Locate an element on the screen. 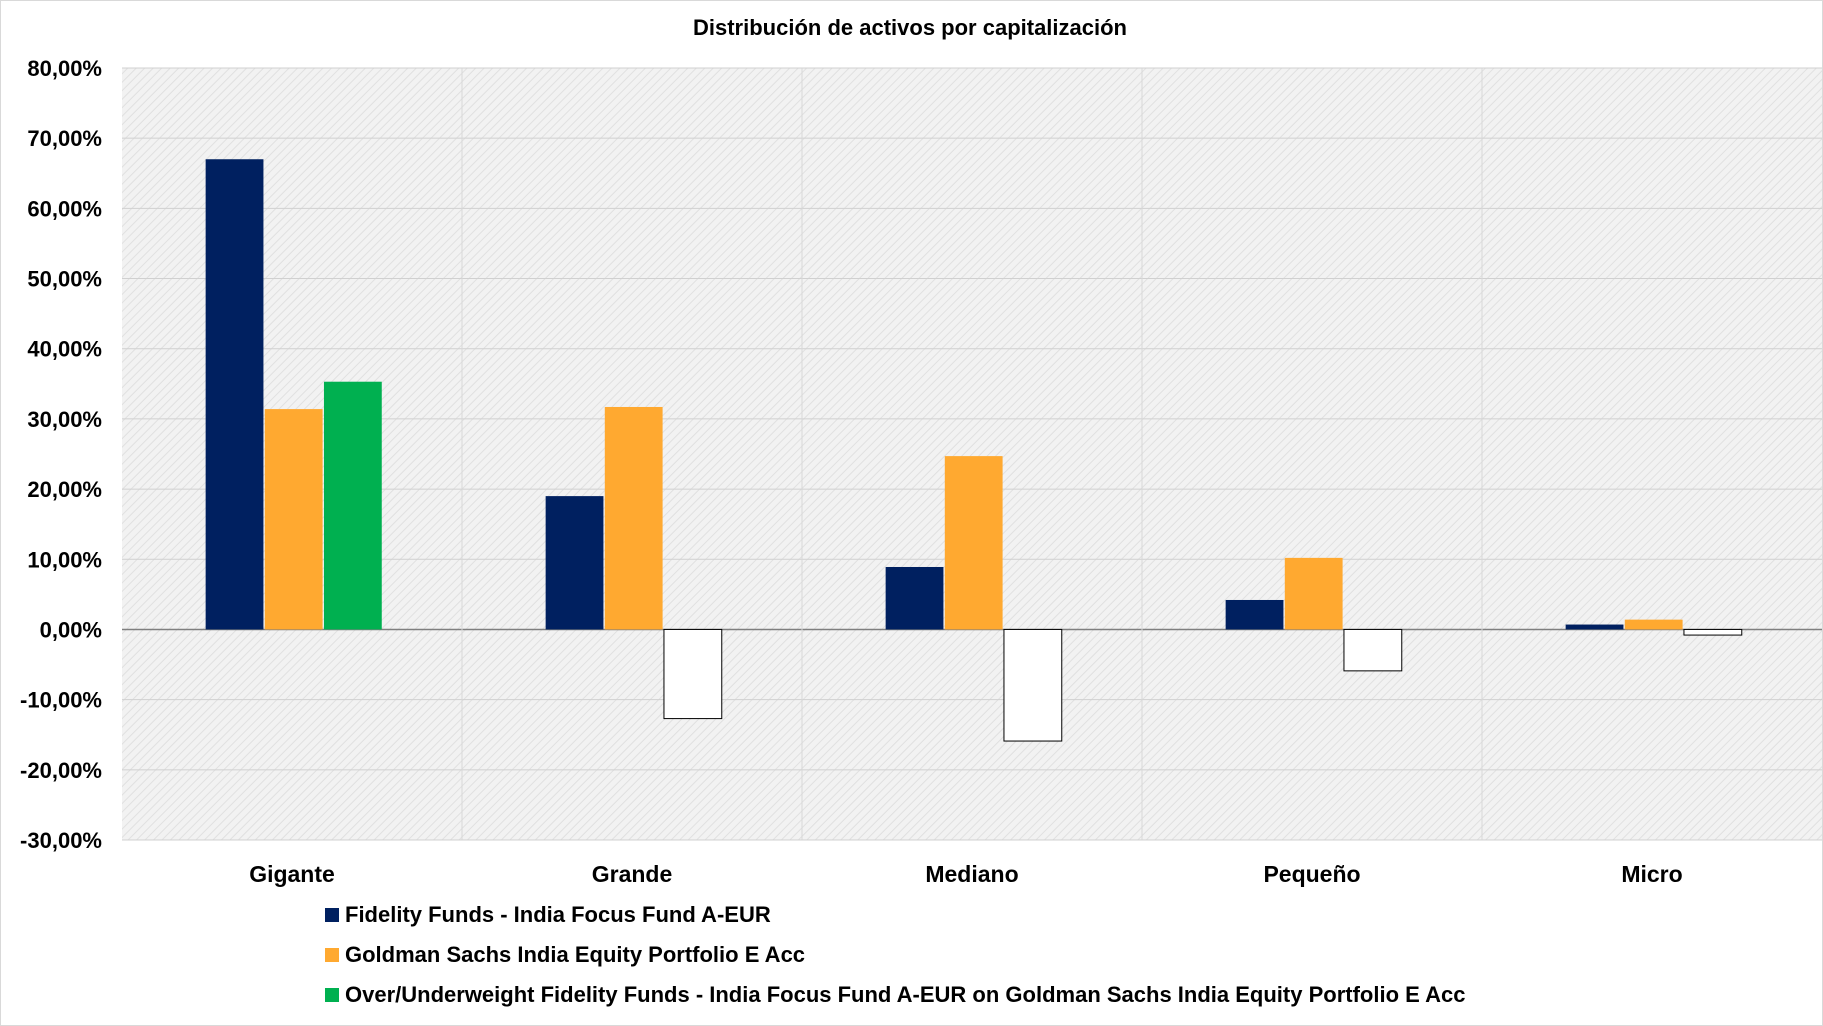 The height and width of the screenshot is (1026, 1823). y-tick-label: -10,00% is located at coordinates (61, 700).